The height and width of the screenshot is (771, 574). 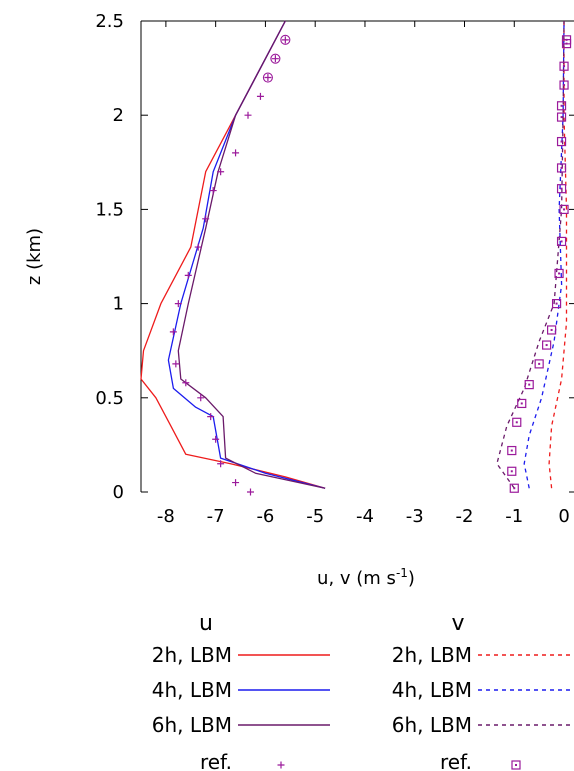 I want to click on legend-swatch-plus, so click(x=281, y=765).